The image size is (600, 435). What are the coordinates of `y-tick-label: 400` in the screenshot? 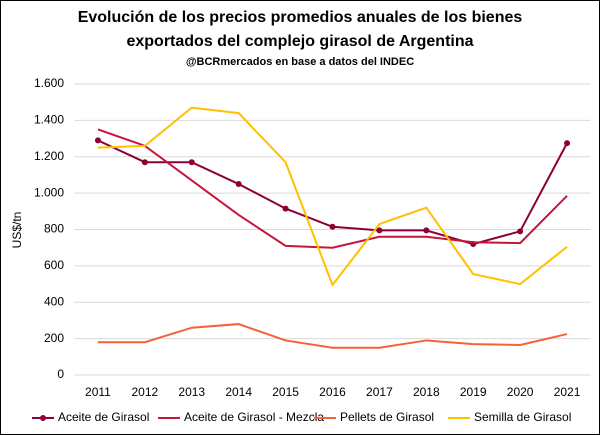 It's located at (54, 301).